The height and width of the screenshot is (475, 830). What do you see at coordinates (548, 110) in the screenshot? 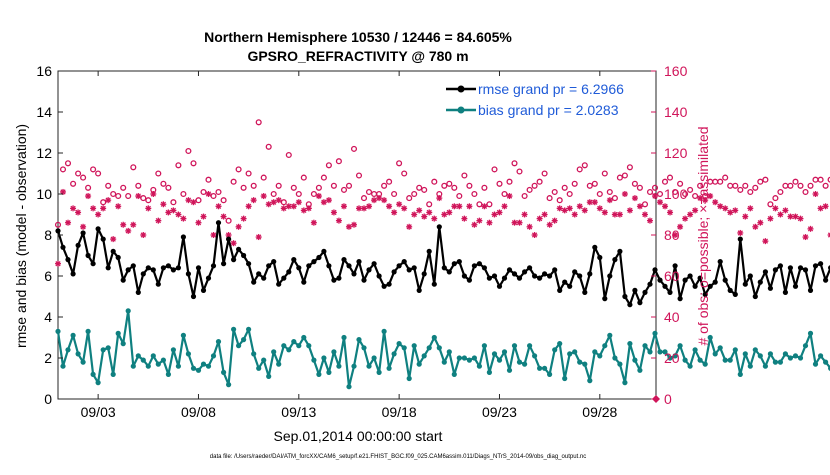
I see `legend-bias-label: bias grand pr = 2.0283` at bounding box center [548, 110].